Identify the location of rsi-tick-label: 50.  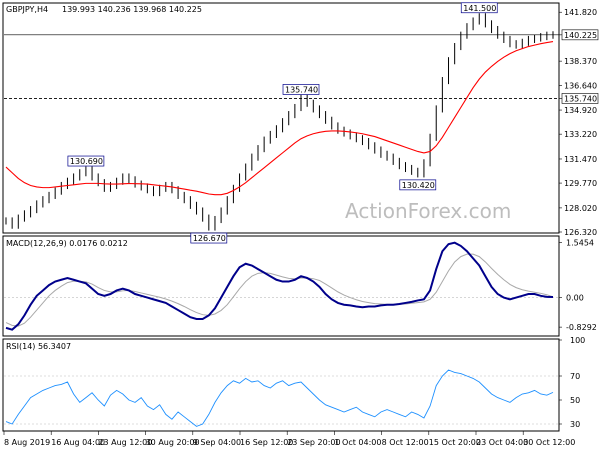
(575, 400).